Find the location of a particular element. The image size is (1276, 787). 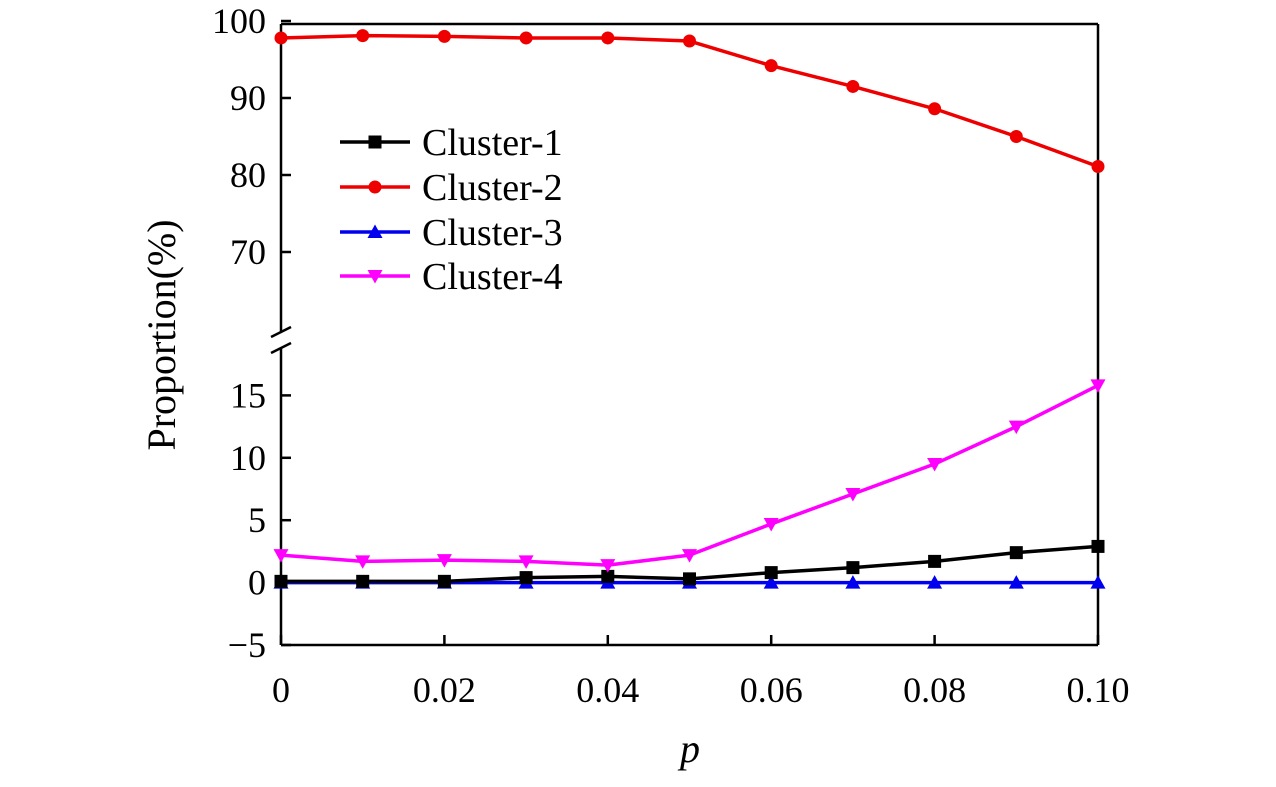

y-tick-label: 70 is located at coordinates (248, 252).